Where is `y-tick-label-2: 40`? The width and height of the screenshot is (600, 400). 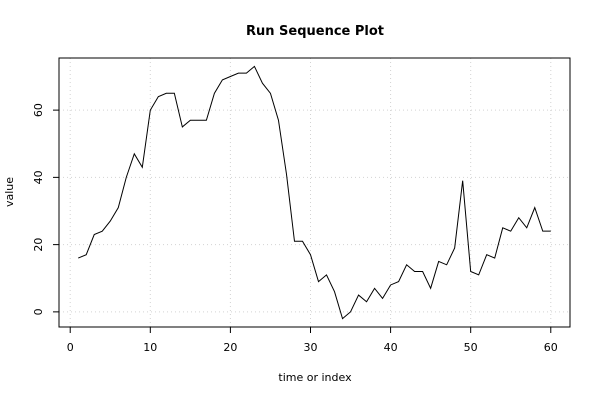 y-tick-label-2: 40 is located at coordinates (38, 177).